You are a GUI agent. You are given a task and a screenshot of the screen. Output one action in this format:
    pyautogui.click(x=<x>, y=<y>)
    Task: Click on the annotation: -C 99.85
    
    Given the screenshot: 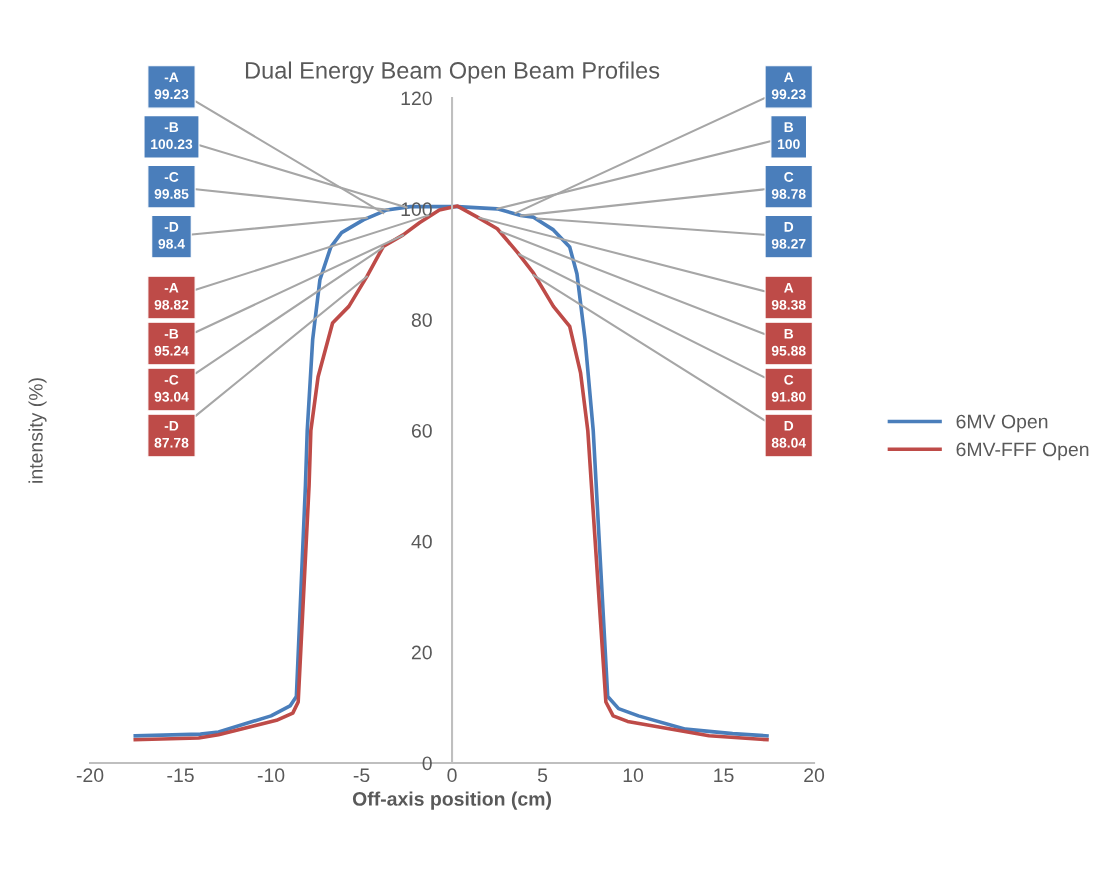 What is the action you would take?
    pyautogui.click(x=171, y=185)
    